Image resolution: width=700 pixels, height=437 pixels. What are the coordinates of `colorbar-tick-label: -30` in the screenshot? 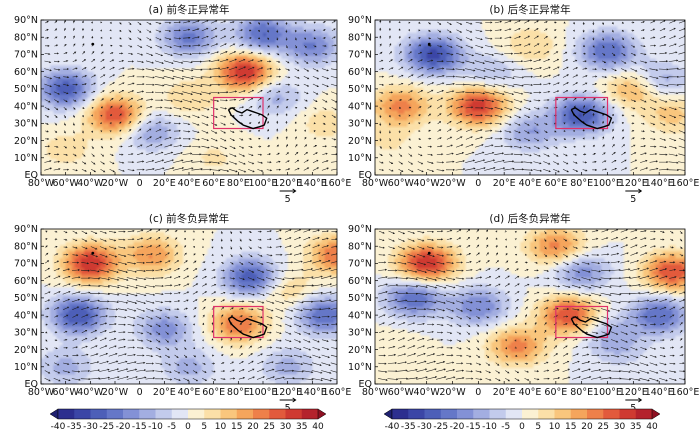 It's located at (424, 427).